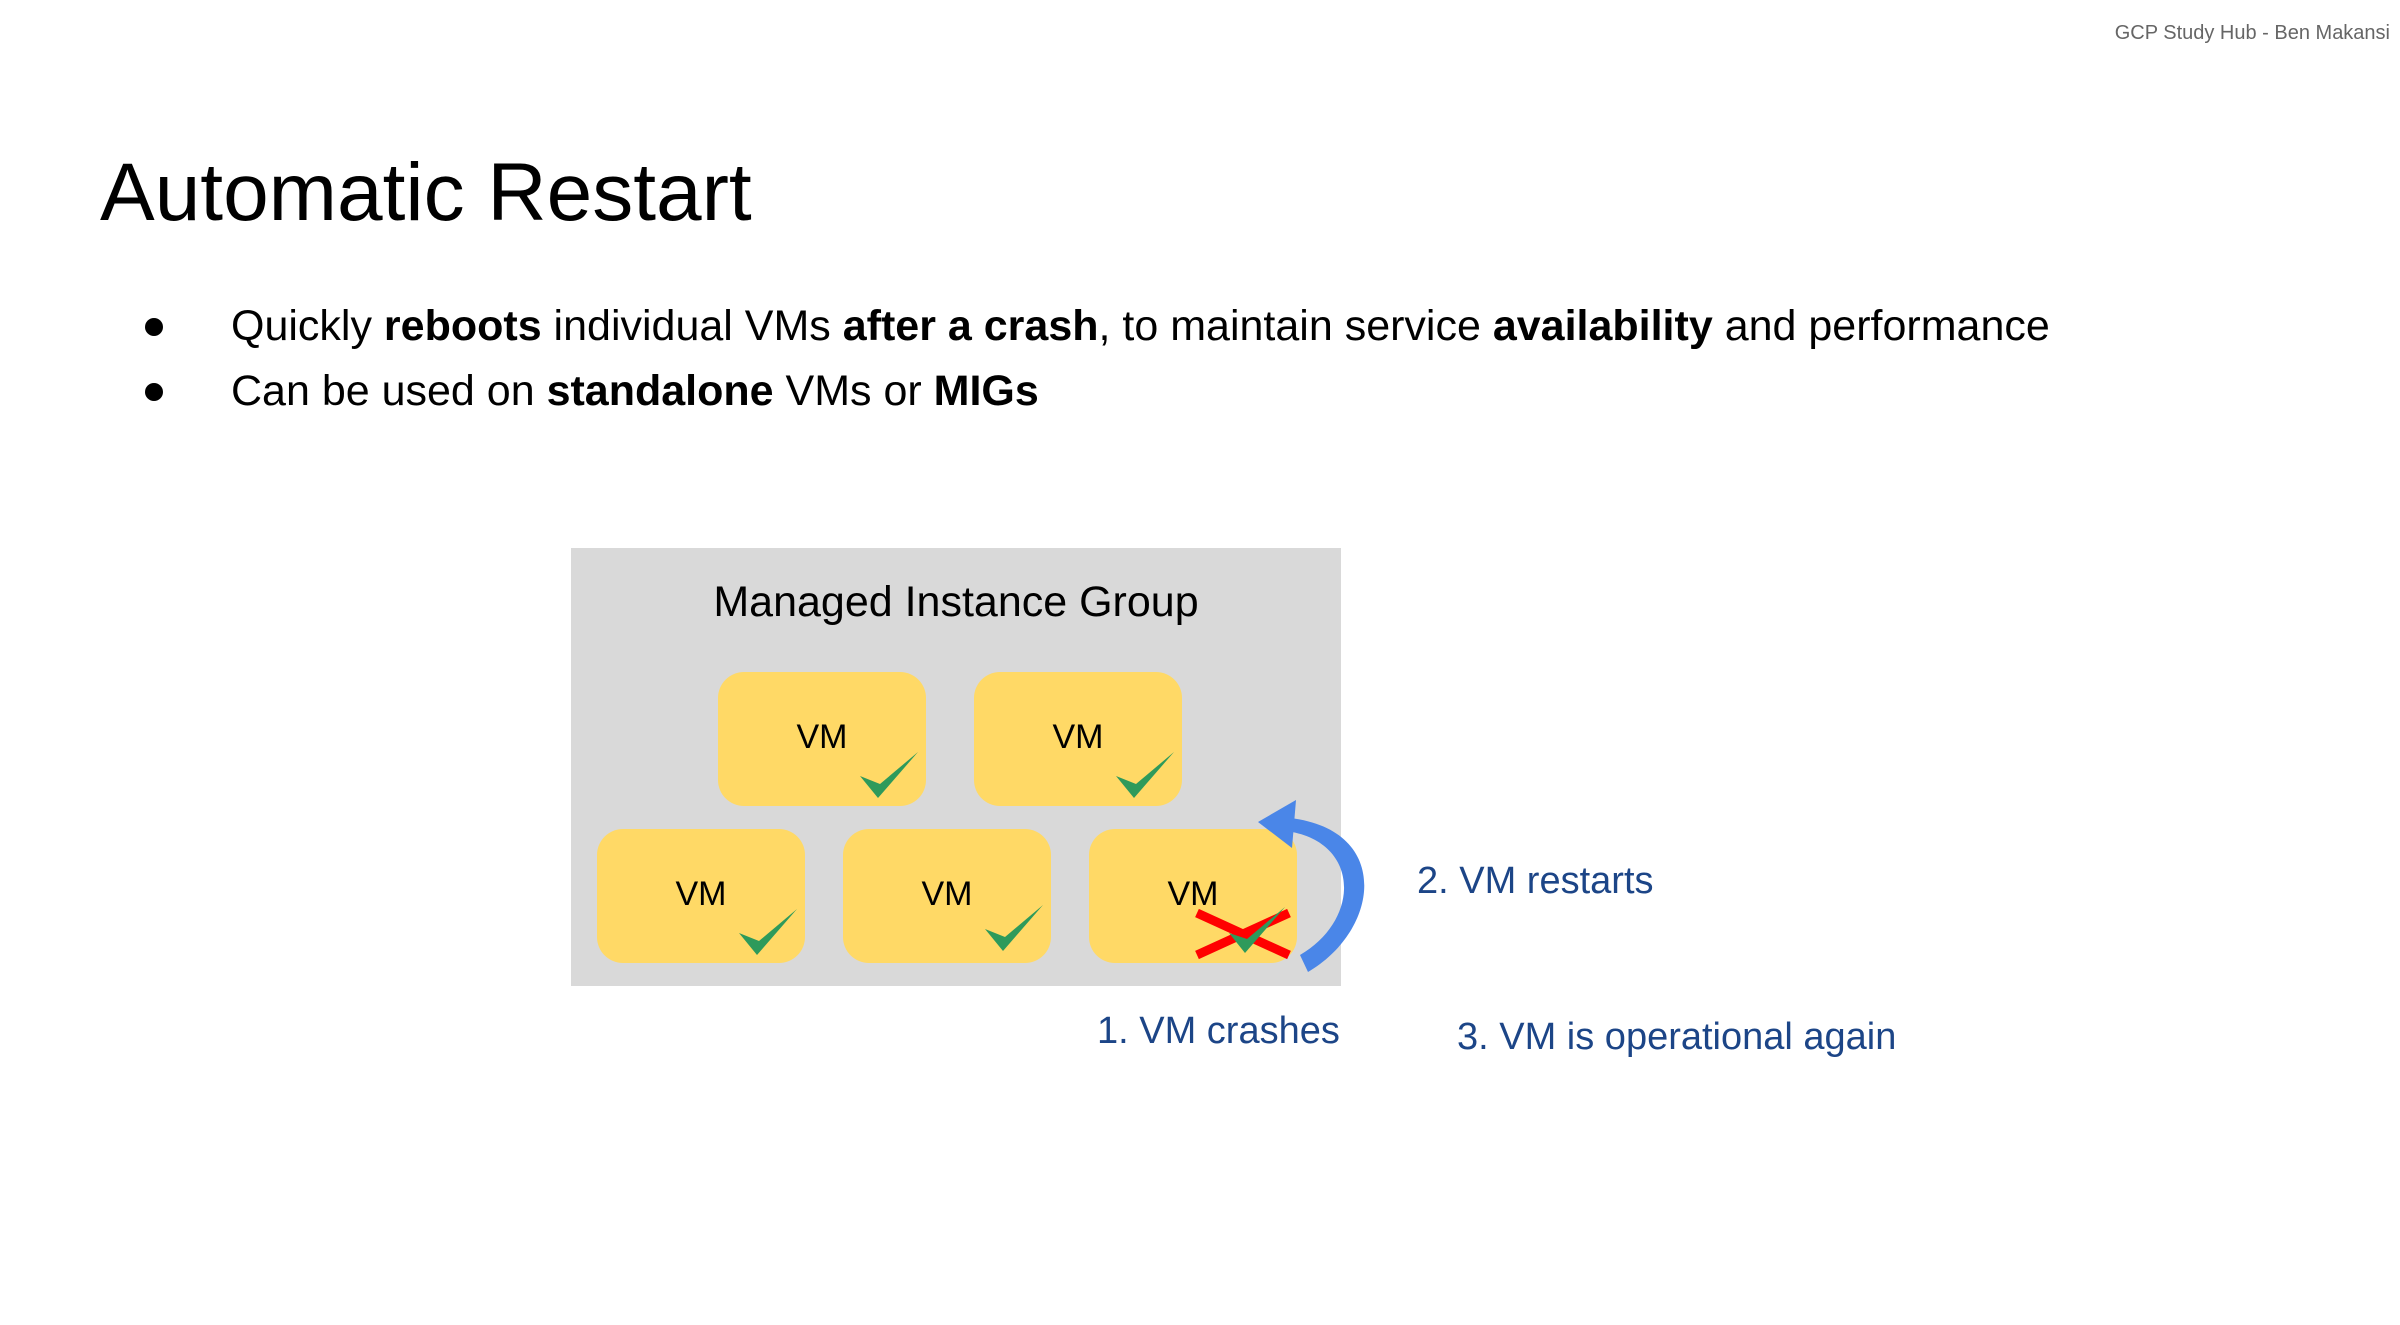 This screenshot has height=1325, width=2400. Describe the element at coordinates (1535, 881) in the screenshot. I see `step-label-restart: 2. VM restarts` at that location.